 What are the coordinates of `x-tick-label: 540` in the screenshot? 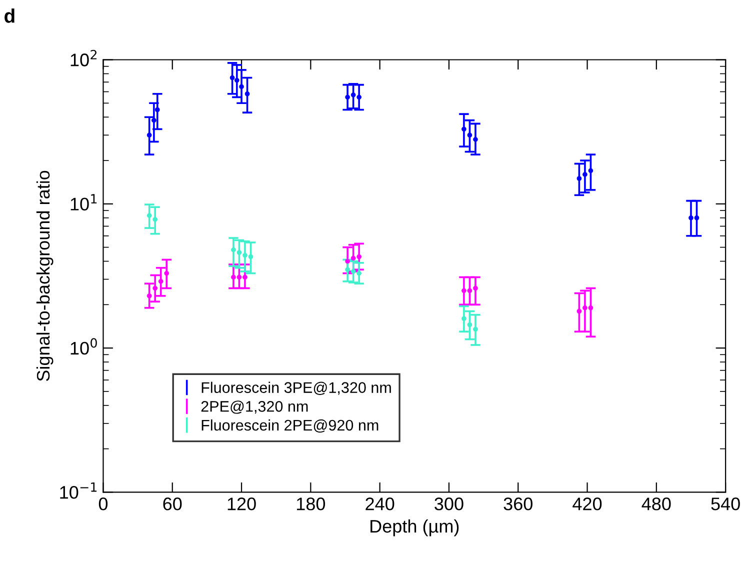 It's located at (725, 504).